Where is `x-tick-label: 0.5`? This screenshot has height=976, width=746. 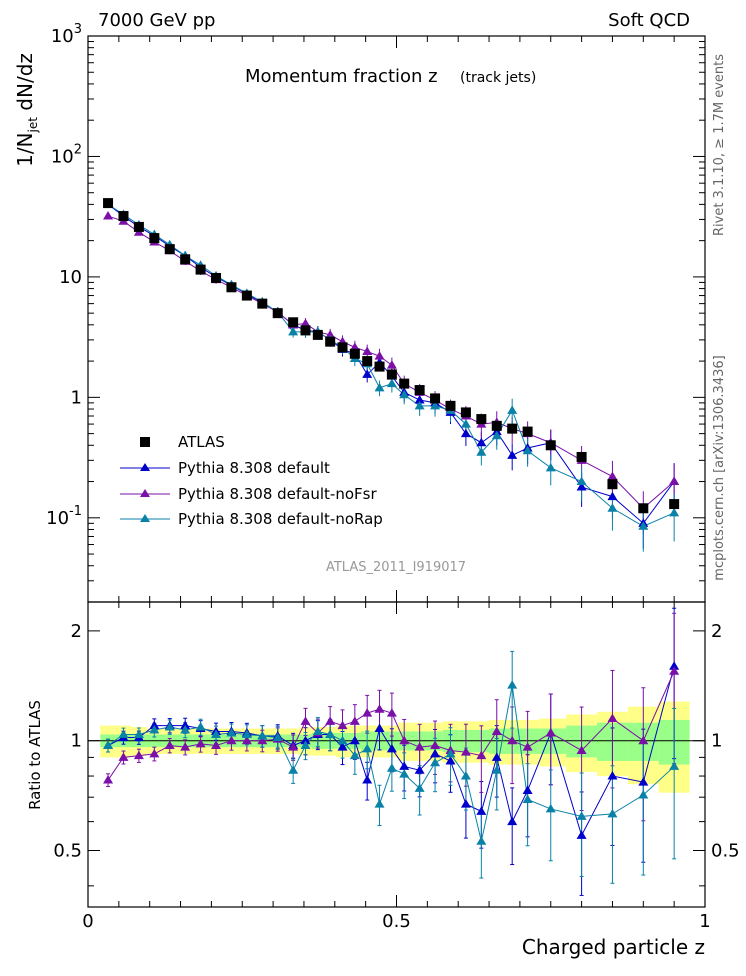
x-tick-label: 0.5 is located at coordinates (396, 921).